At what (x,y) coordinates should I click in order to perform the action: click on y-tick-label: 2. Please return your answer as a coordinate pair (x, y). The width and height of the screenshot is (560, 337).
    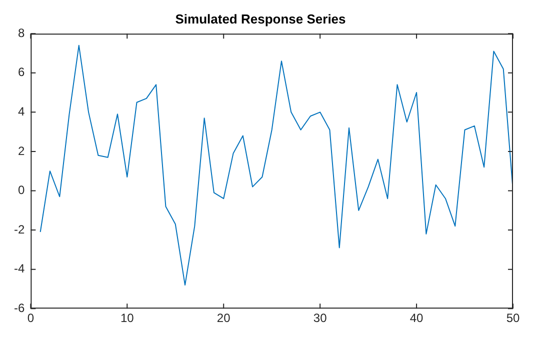
    Looking at the image, I should click on (21, 151).